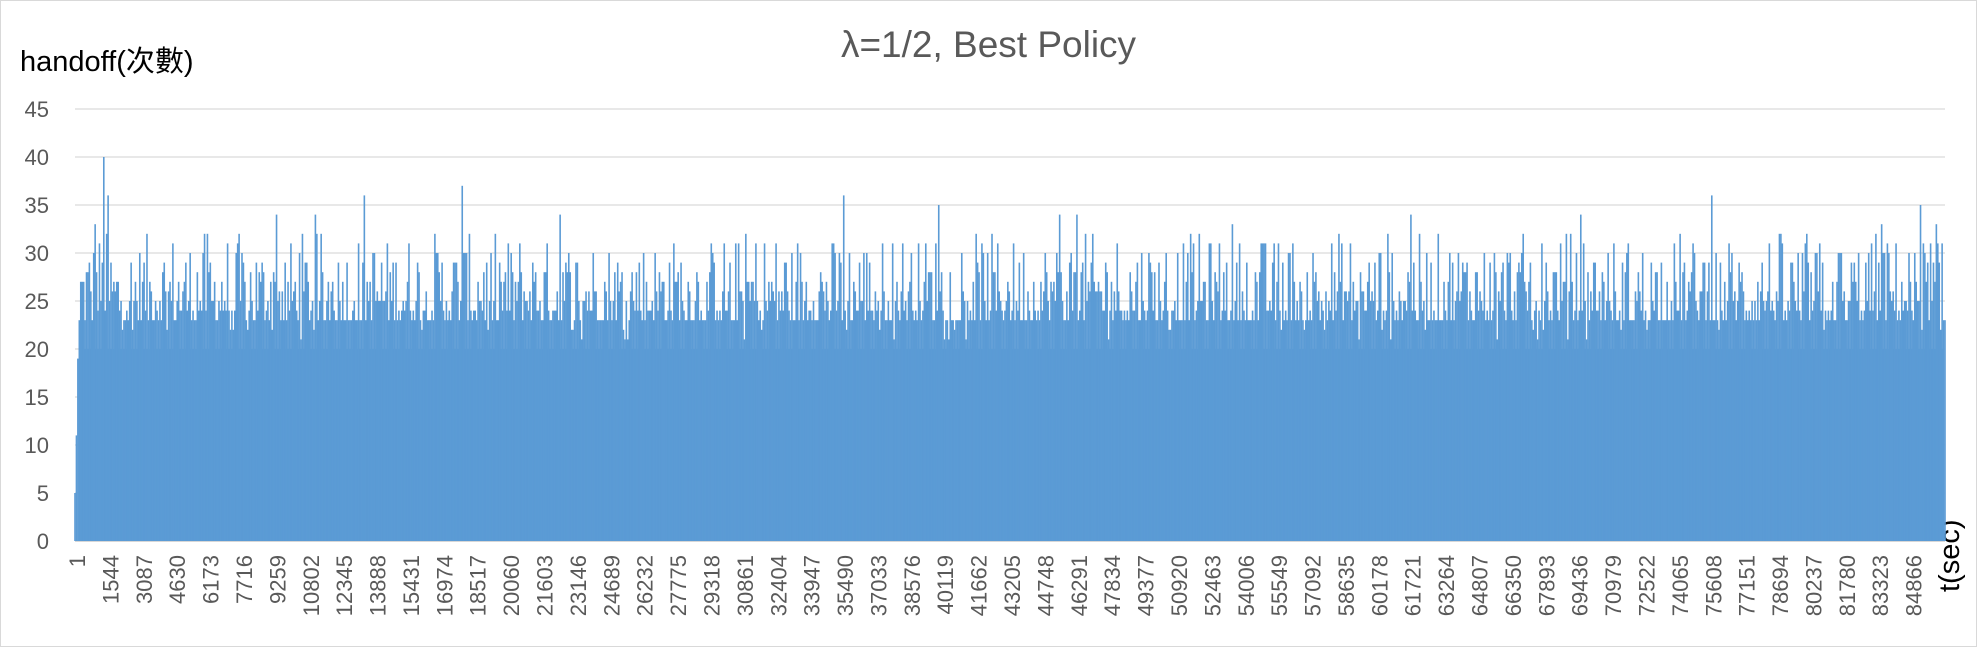 The image size is (1977, 647). Describe the element at coordinates (711, 585) in the screenshot. I see `x-tick-label: 29318` at that location.